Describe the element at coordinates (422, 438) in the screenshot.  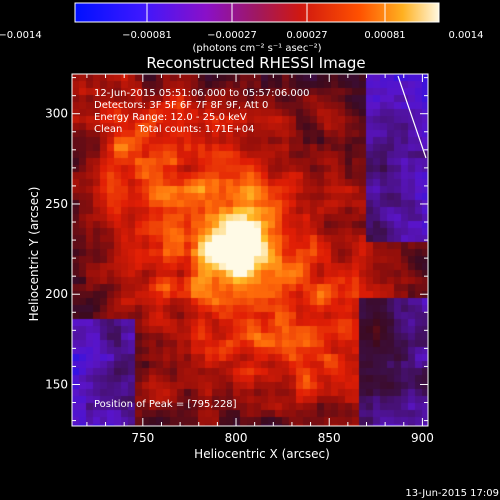
I see `x-tick-label: 900` at that location.